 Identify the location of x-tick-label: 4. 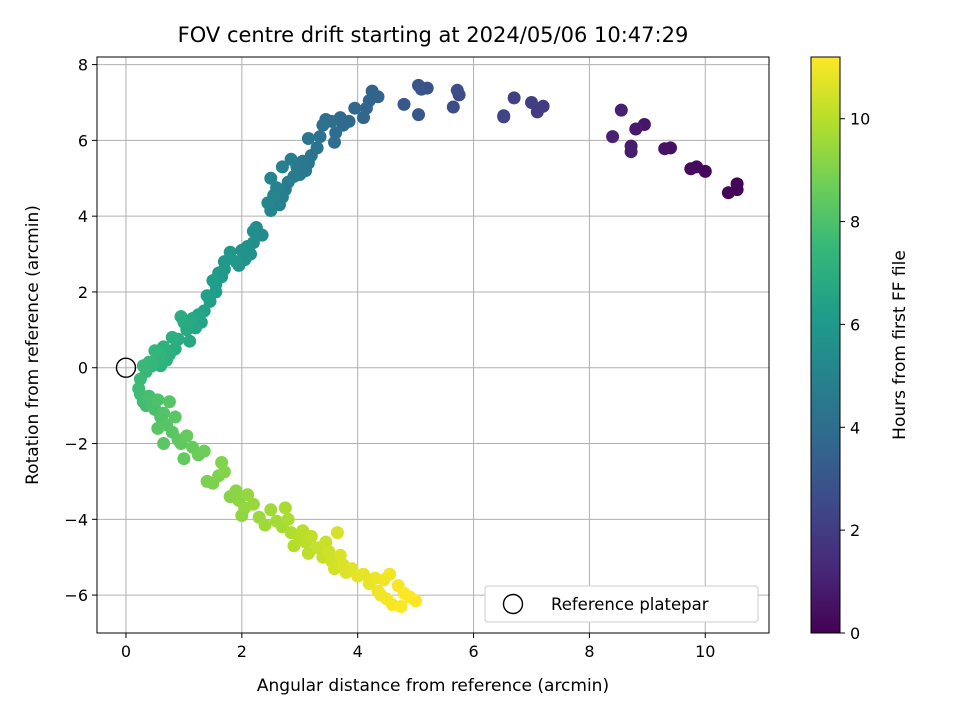
(358, 651).